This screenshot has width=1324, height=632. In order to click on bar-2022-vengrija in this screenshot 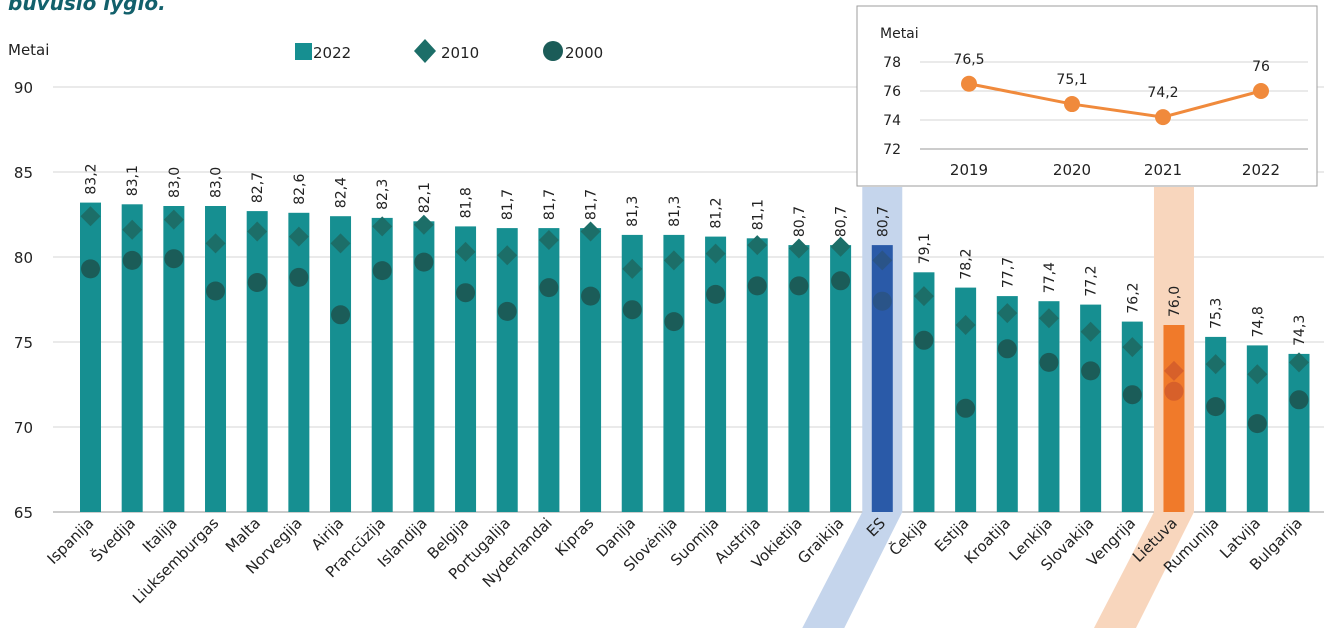, I will do `click(1132, 416)`.